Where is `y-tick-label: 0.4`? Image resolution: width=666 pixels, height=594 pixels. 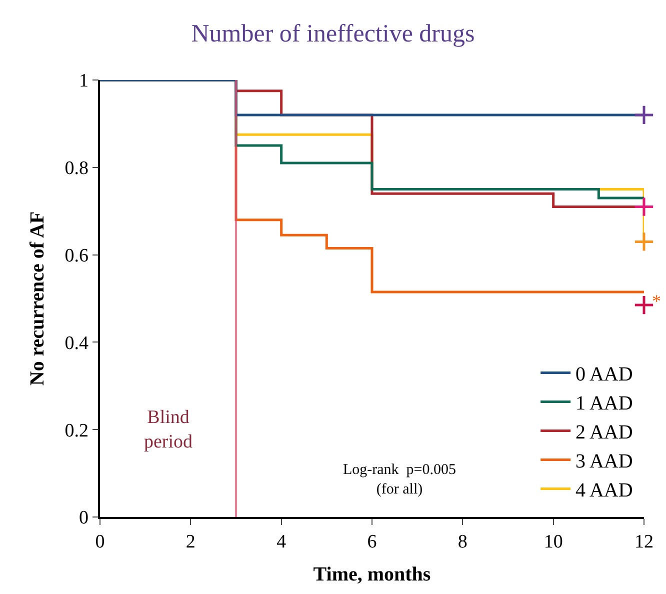
y-tick-label: 0.4 is located at coordinates (76, 343).